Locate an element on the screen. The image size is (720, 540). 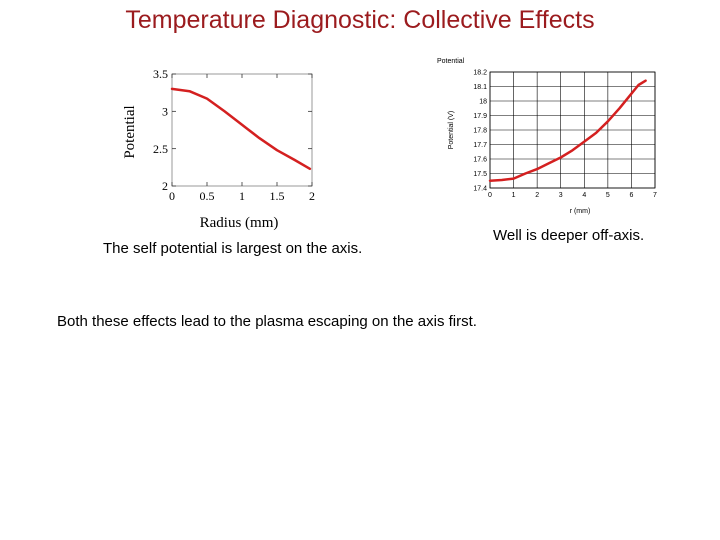
chart2-x-tick-label: 6 is located at coordinates (631, 195).